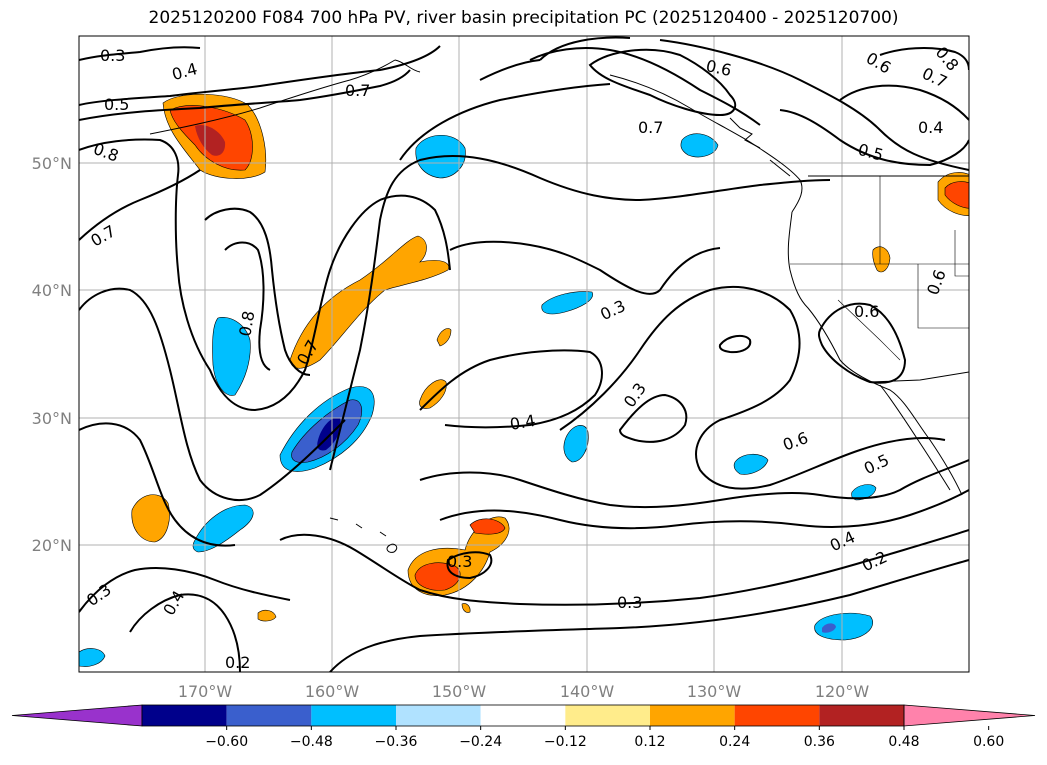 The image size is (1047, 765). Describe the element at coordinates (480, 742) in the screenshot. I see `colorbar-tick-label: −0.24` at that location.